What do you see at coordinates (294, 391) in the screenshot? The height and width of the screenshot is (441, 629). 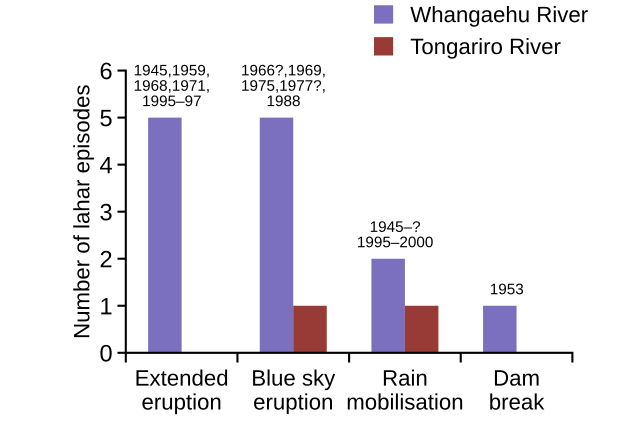 I see `x-tick-label: Blue sky eruption` at bounding box center [294, 391].